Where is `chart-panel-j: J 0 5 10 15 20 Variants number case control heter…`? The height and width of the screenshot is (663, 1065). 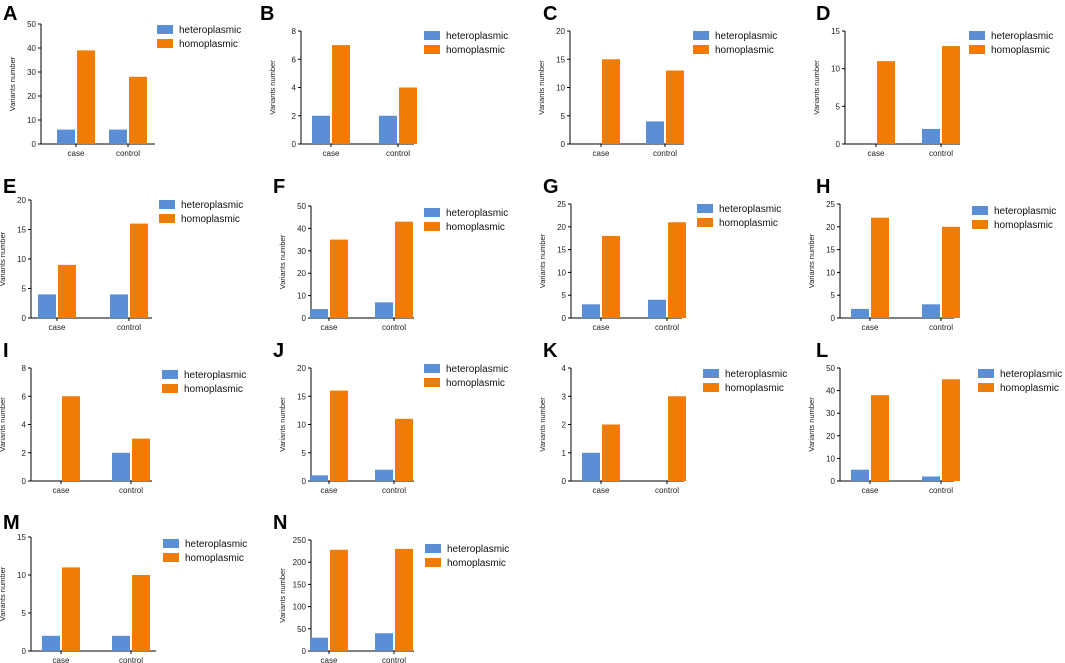 chart-panel-j: J 0 5 10 15 20 Variants number case control heter… is located at coordinates (390, 417).